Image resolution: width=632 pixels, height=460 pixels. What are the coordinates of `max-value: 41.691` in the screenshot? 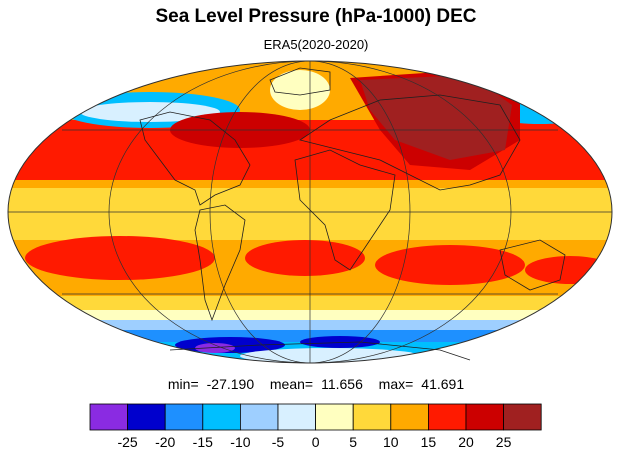 It's located at (443, 384).